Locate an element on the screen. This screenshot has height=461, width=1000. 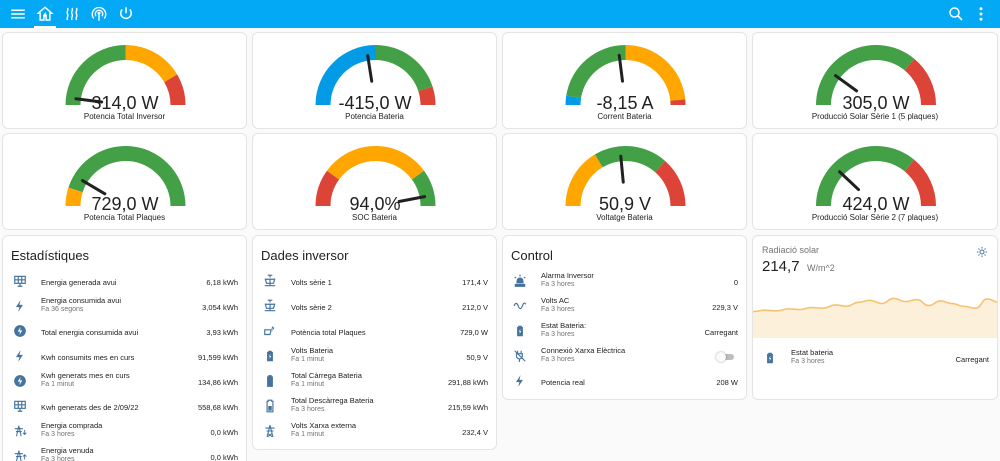
dots-vertical-icon is located at coordinates (981, 14).